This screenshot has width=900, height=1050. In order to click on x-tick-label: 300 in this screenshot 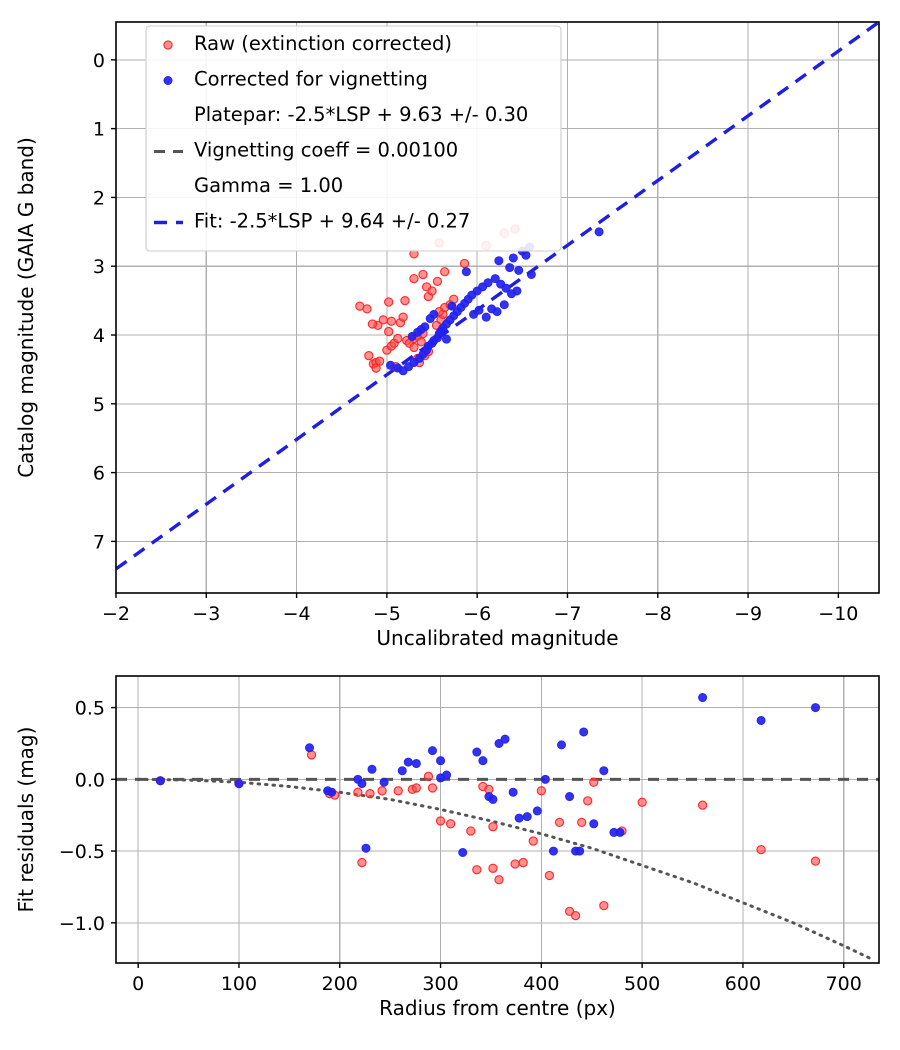, I will do `click(440, 984)`.